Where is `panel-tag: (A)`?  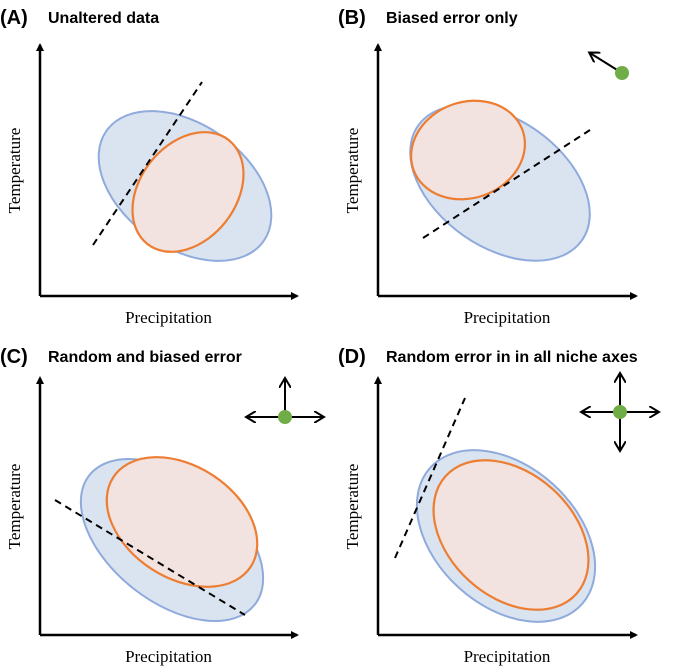 panel-tag: (A) is located at coordinates (14, 18).